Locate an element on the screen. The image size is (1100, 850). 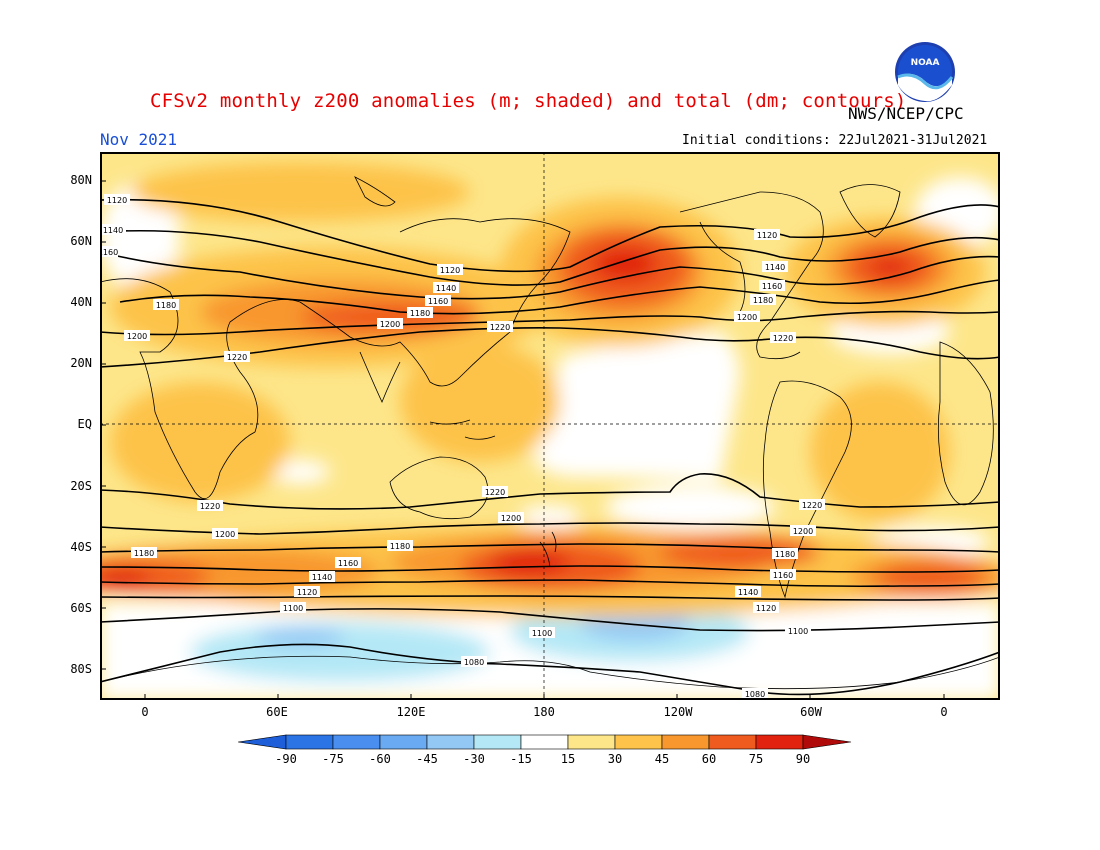
lon-label-120e: 120E is located at coordinates (411, 712).